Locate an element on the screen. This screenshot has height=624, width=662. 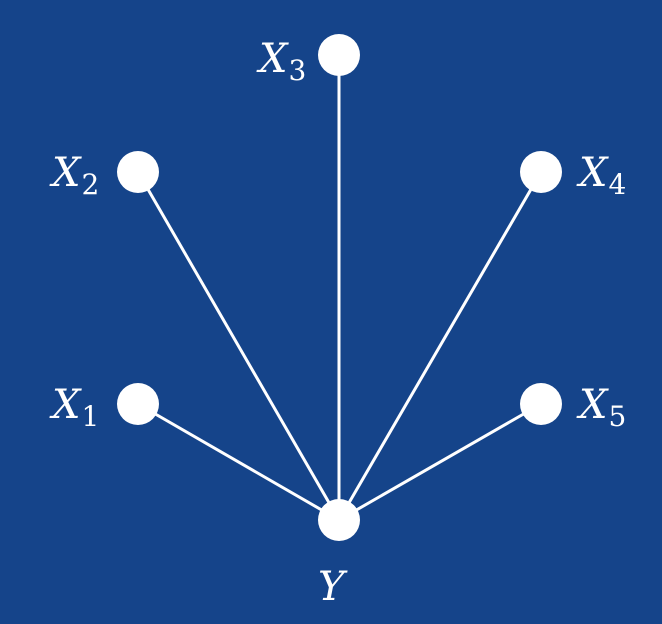
label-x3: X3 is located at coordinates (281, 61).